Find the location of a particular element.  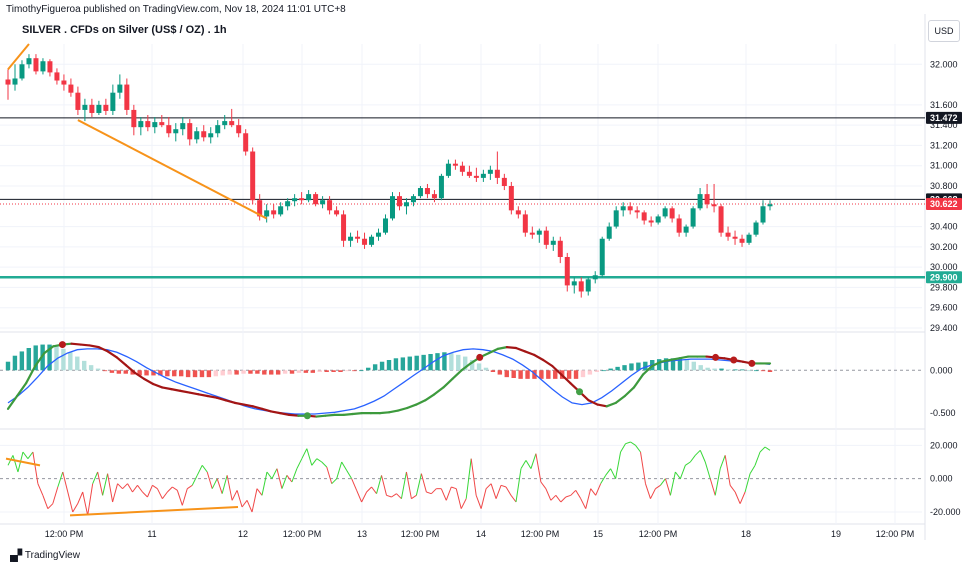

macd-pane is located at coordinates (461, 380).